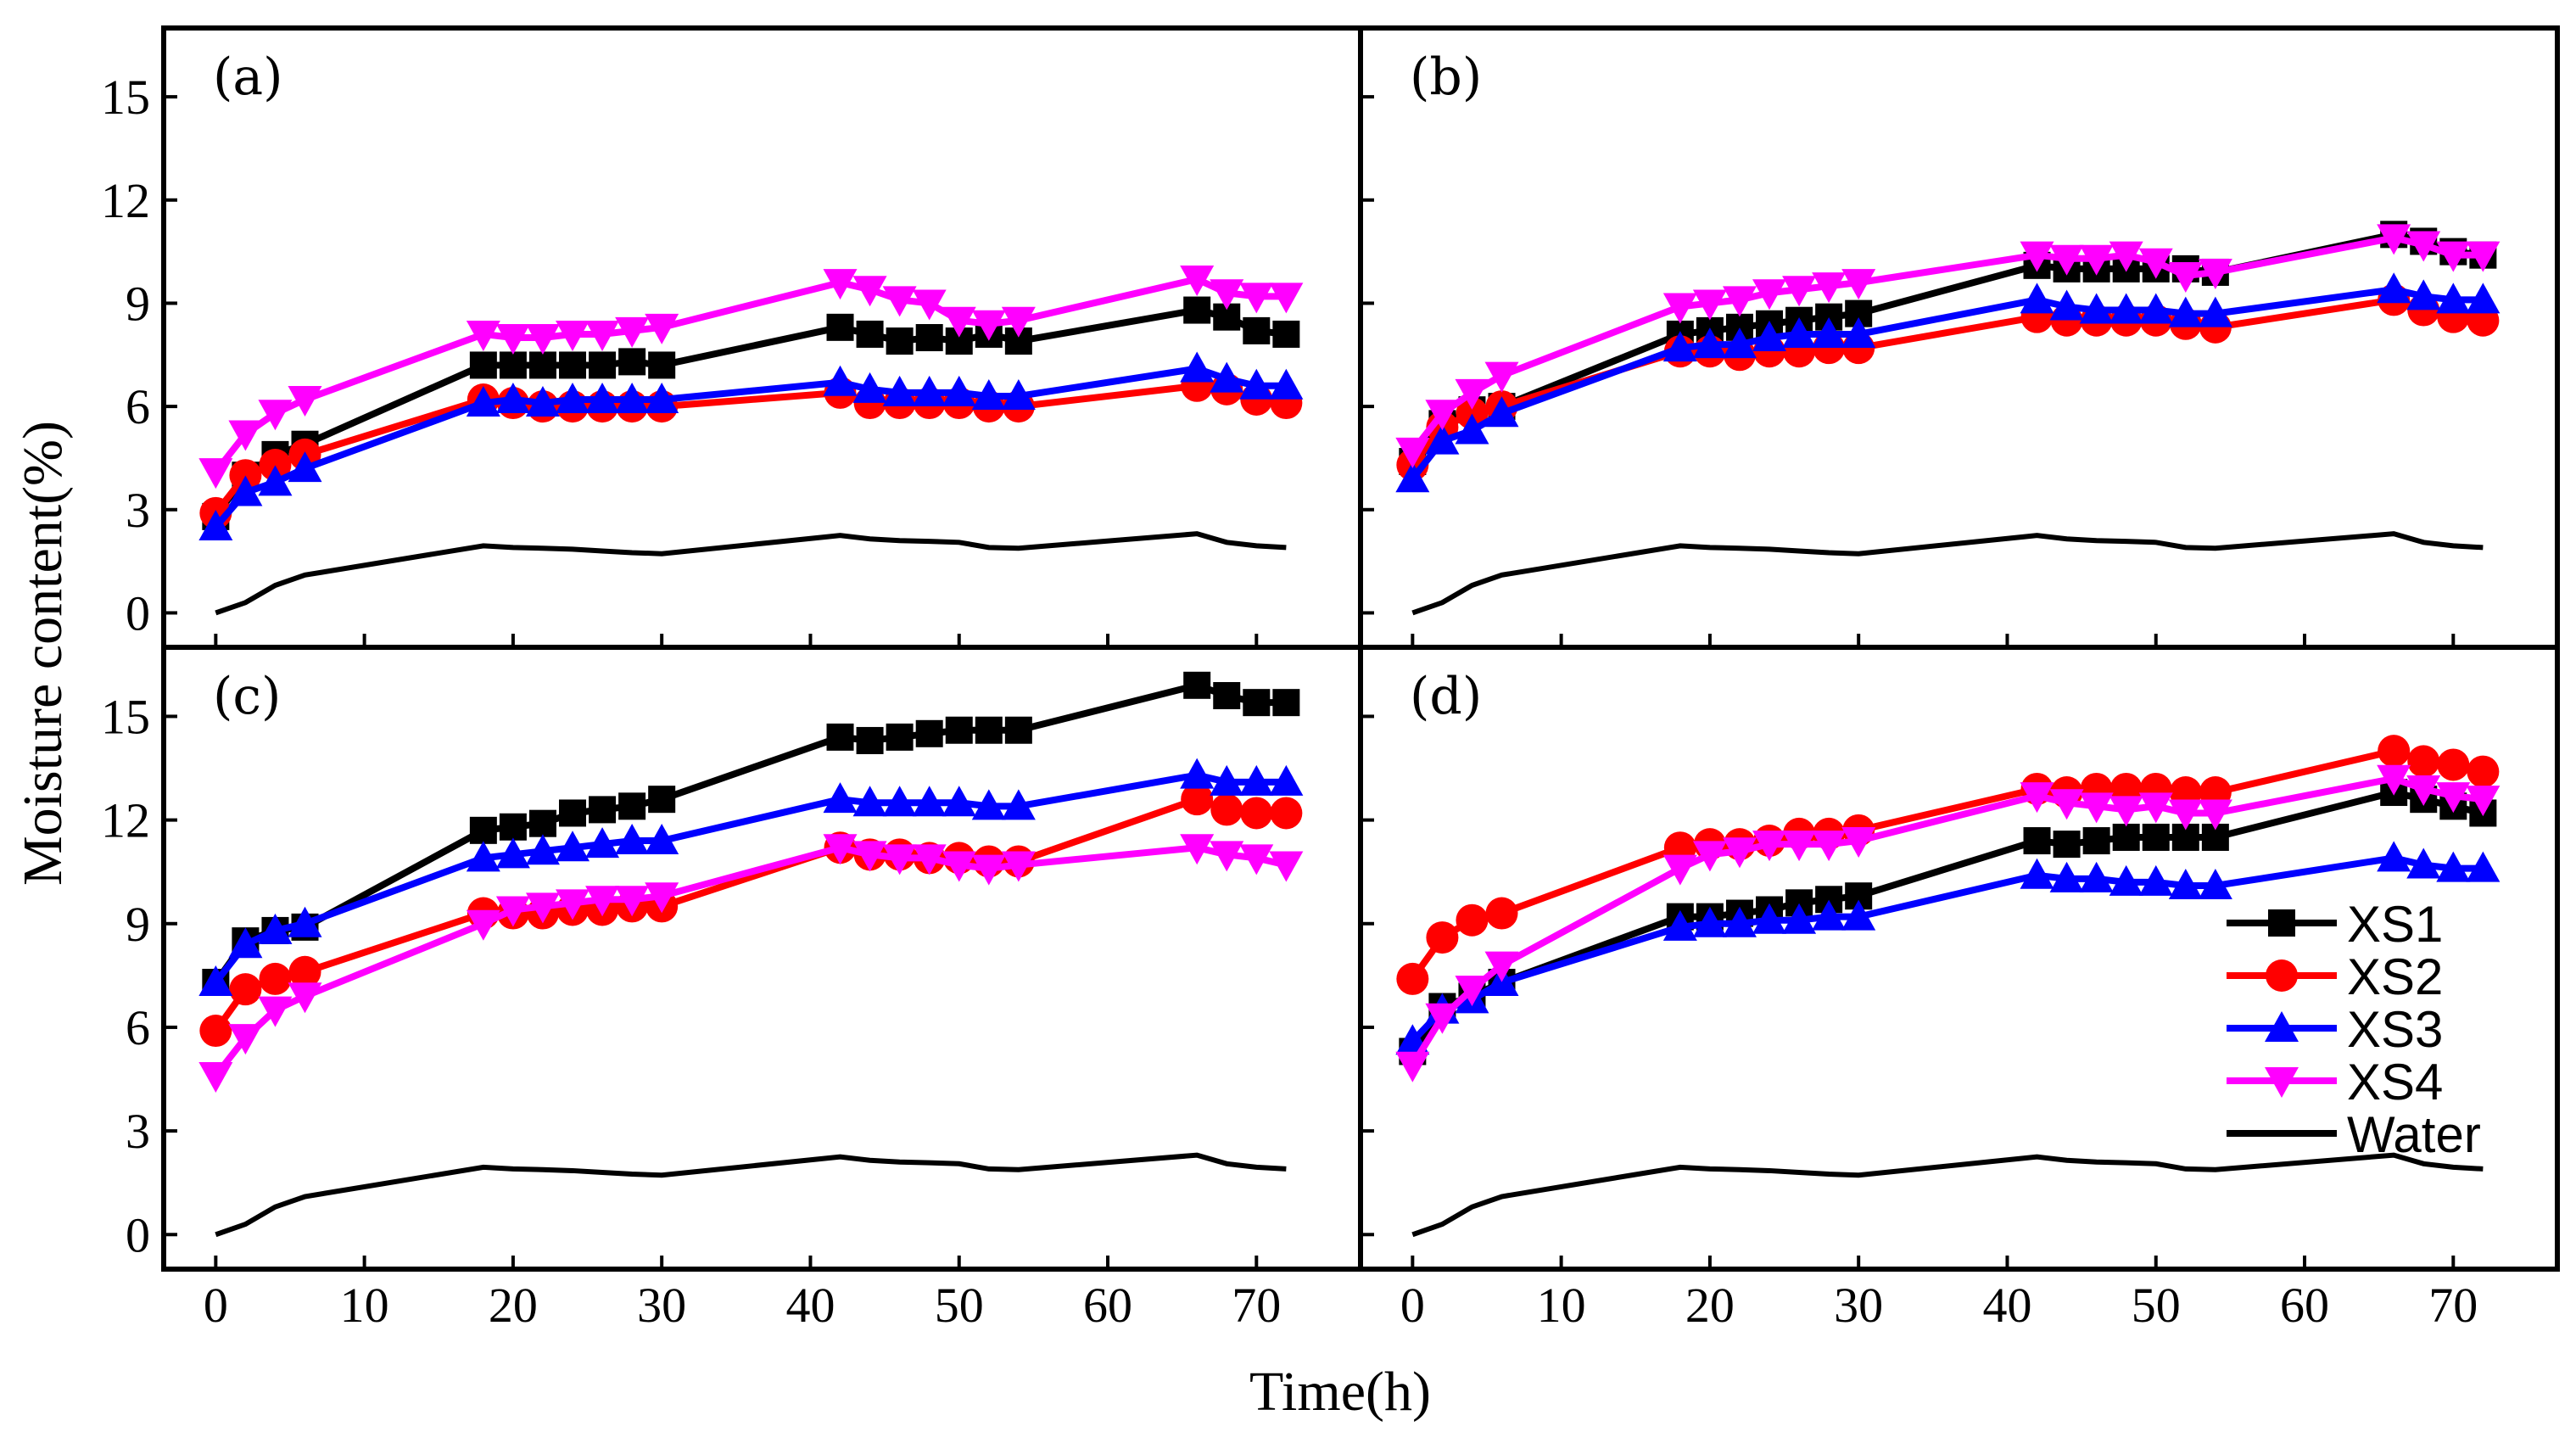 Image resolution: width=2576 pixels, height=1432 pixels. I want to click on series-line-xs4-c, so click(750, 961).